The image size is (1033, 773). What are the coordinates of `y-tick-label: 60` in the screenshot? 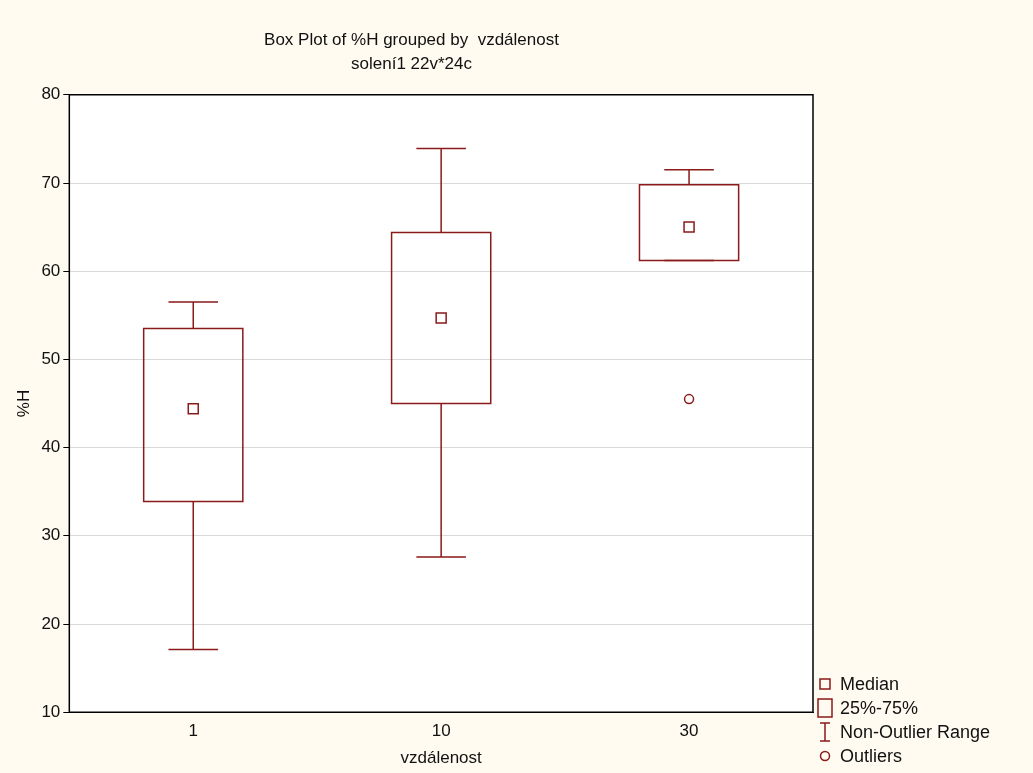 It's located at (51, 270).